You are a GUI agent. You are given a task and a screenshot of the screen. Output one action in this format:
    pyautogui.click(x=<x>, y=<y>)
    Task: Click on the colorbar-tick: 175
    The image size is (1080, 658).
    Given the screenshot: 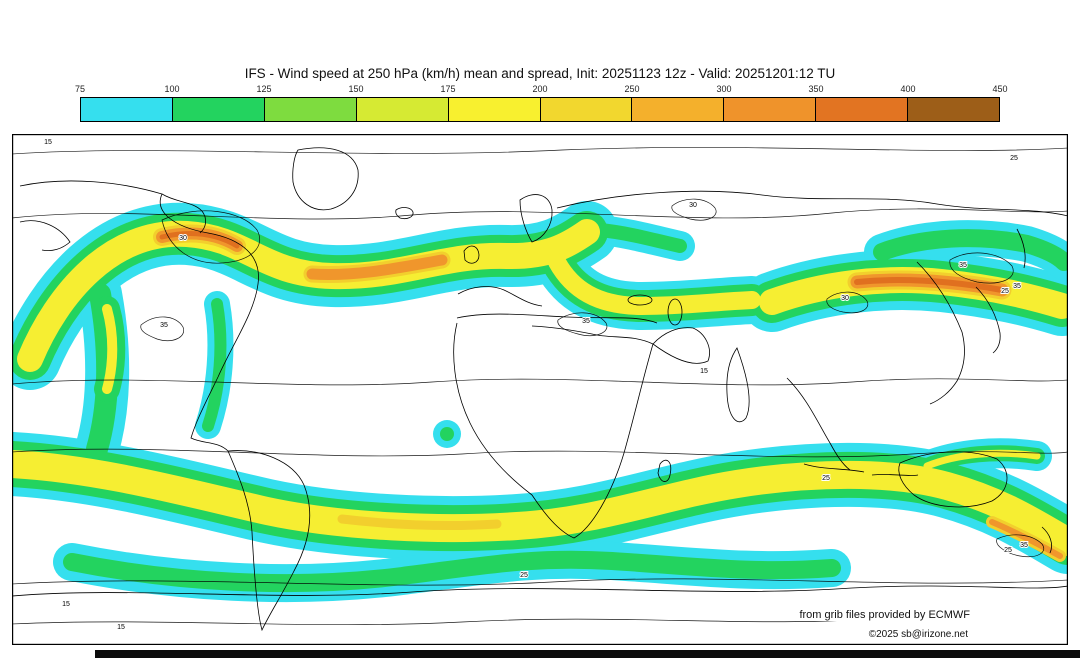 What is the action you would take?
    pyautogui.click(x=448, y=89)
    